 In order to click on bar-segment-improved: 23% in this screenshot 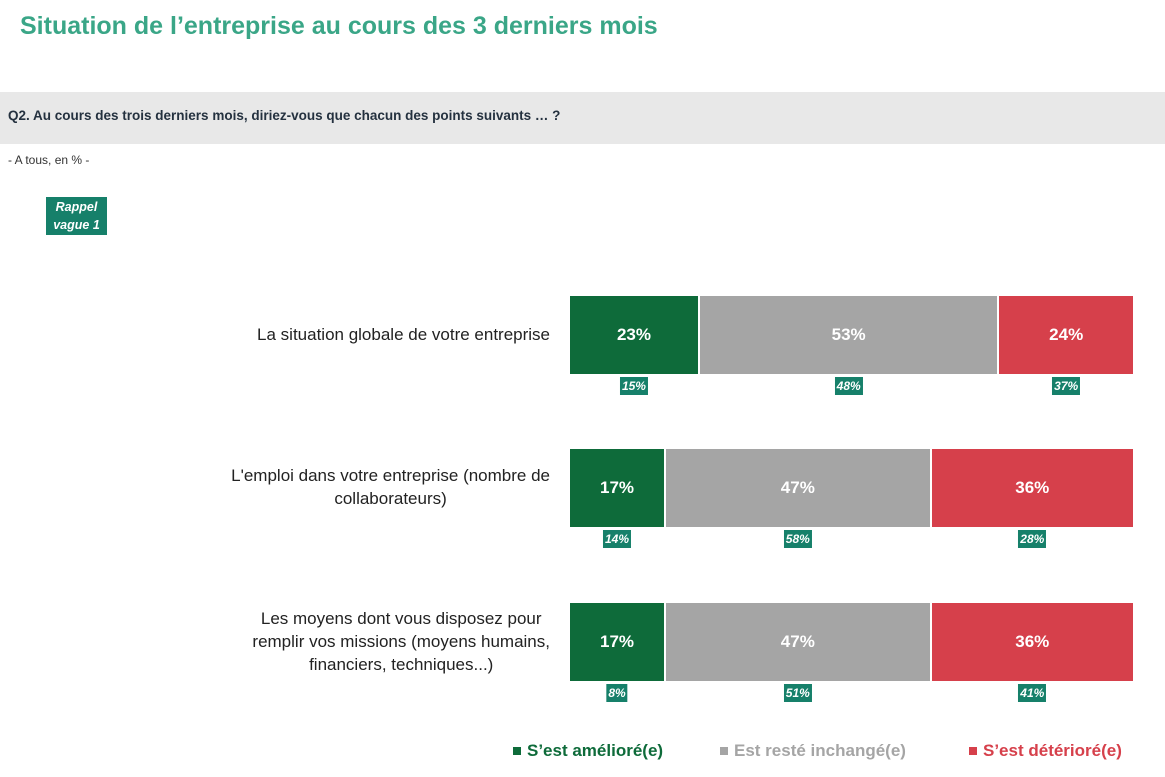, I will do `click(634, 335)`.